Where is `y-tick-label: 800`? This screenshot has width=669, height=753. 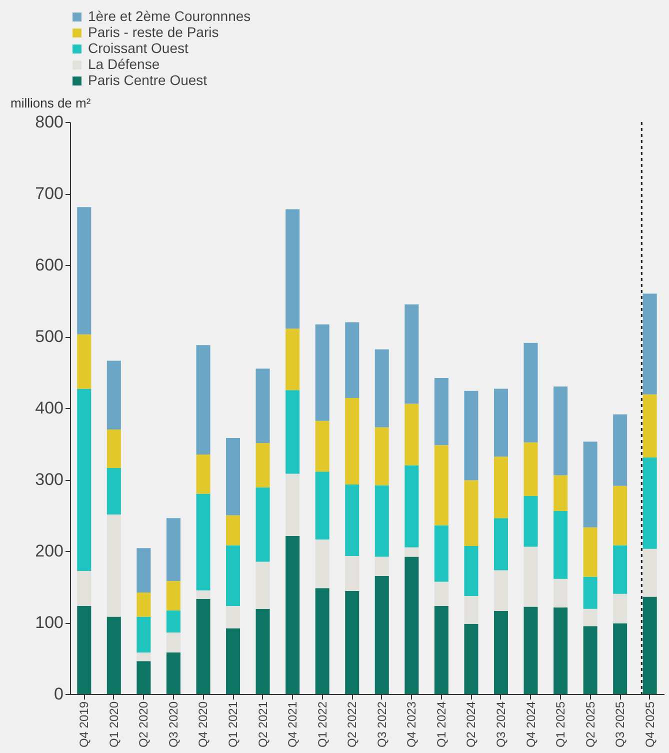 y-tick-label: 800 is located at coordinates (49, 122).